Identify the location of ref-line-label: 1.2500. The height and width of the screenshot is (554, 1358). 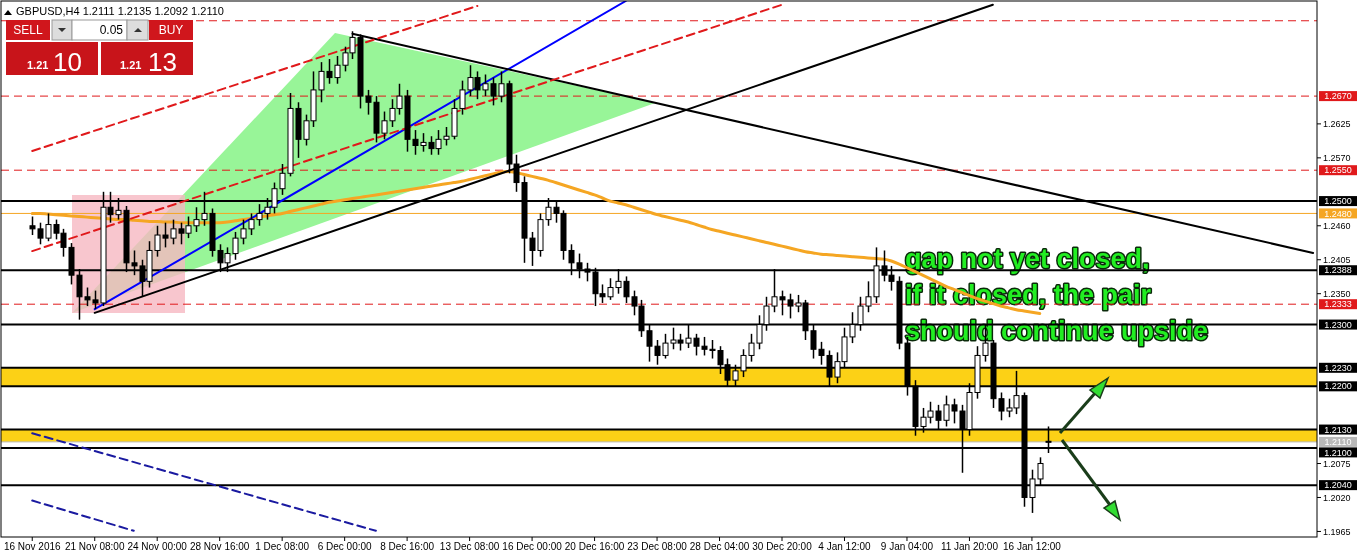
(1338, 201).